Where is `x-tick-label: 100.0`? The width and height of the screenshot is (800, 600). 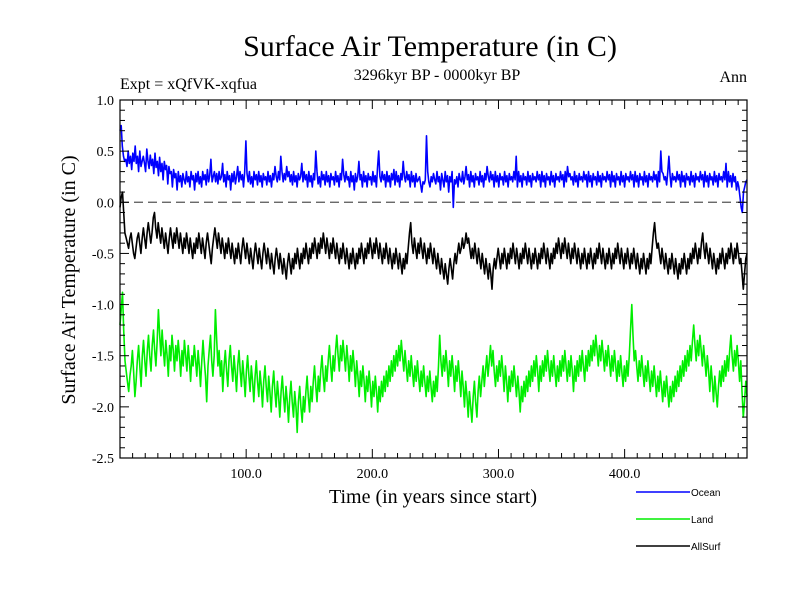
x-tick-label: 100.0 is located at coordinates (246, 474).